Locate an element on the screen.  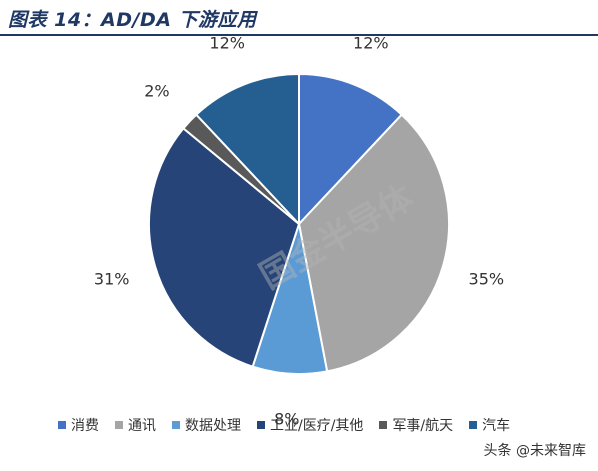
legend-item: 消费 is located at coordinates (78, 425).